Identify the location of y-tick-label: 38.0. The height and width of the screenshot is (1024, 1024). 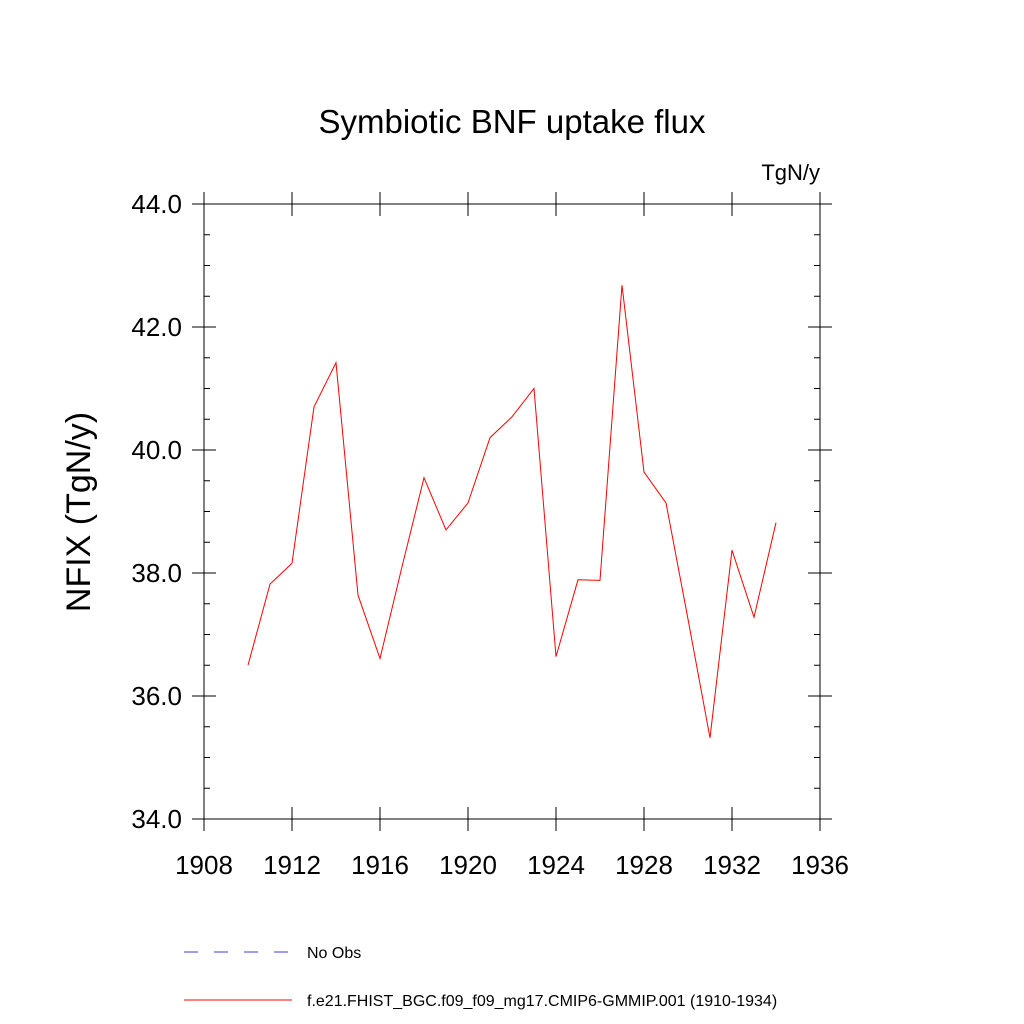
(156, 573).